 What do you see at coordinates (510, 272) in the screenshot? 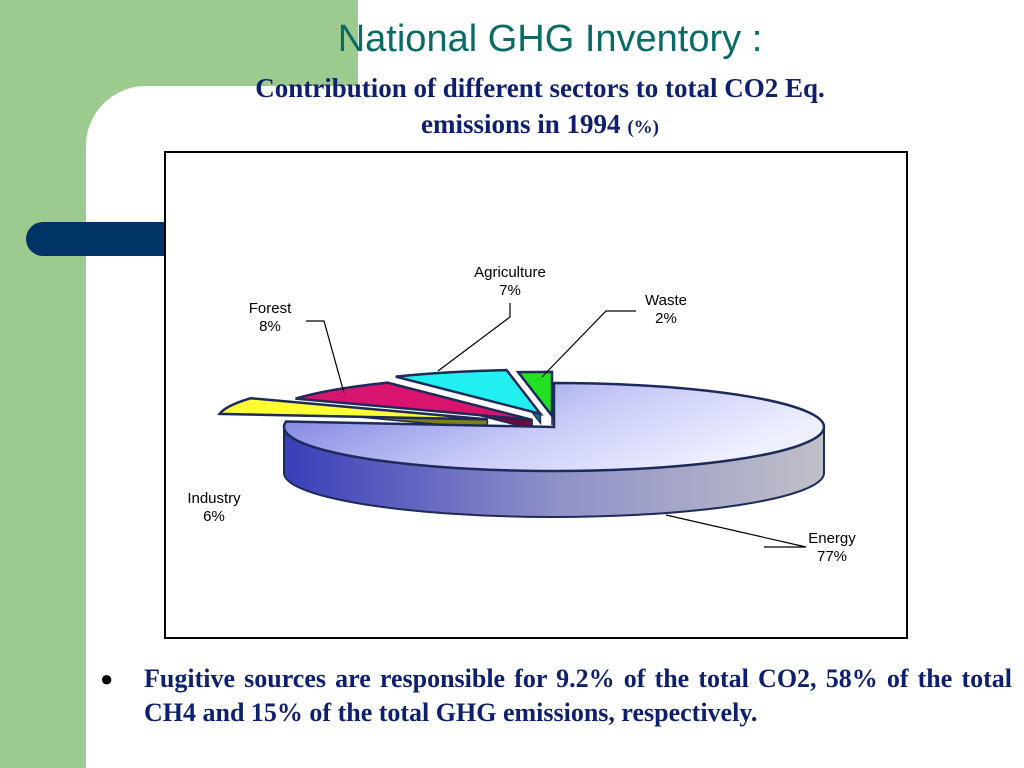
I see `slice-label-agriculture: Agriculture` at bounding box center [510, 272].